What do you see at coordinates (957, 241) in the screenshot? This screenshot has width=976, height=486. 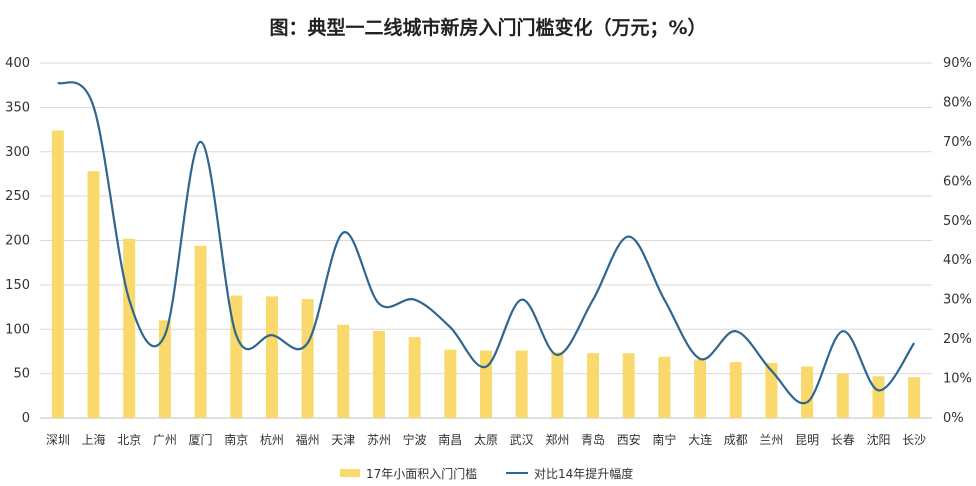 I see `y-axis-right: 0% 10% 20% 30% 40% 50% 60% 70% 80% 90%` at bounding box center [957, 241].